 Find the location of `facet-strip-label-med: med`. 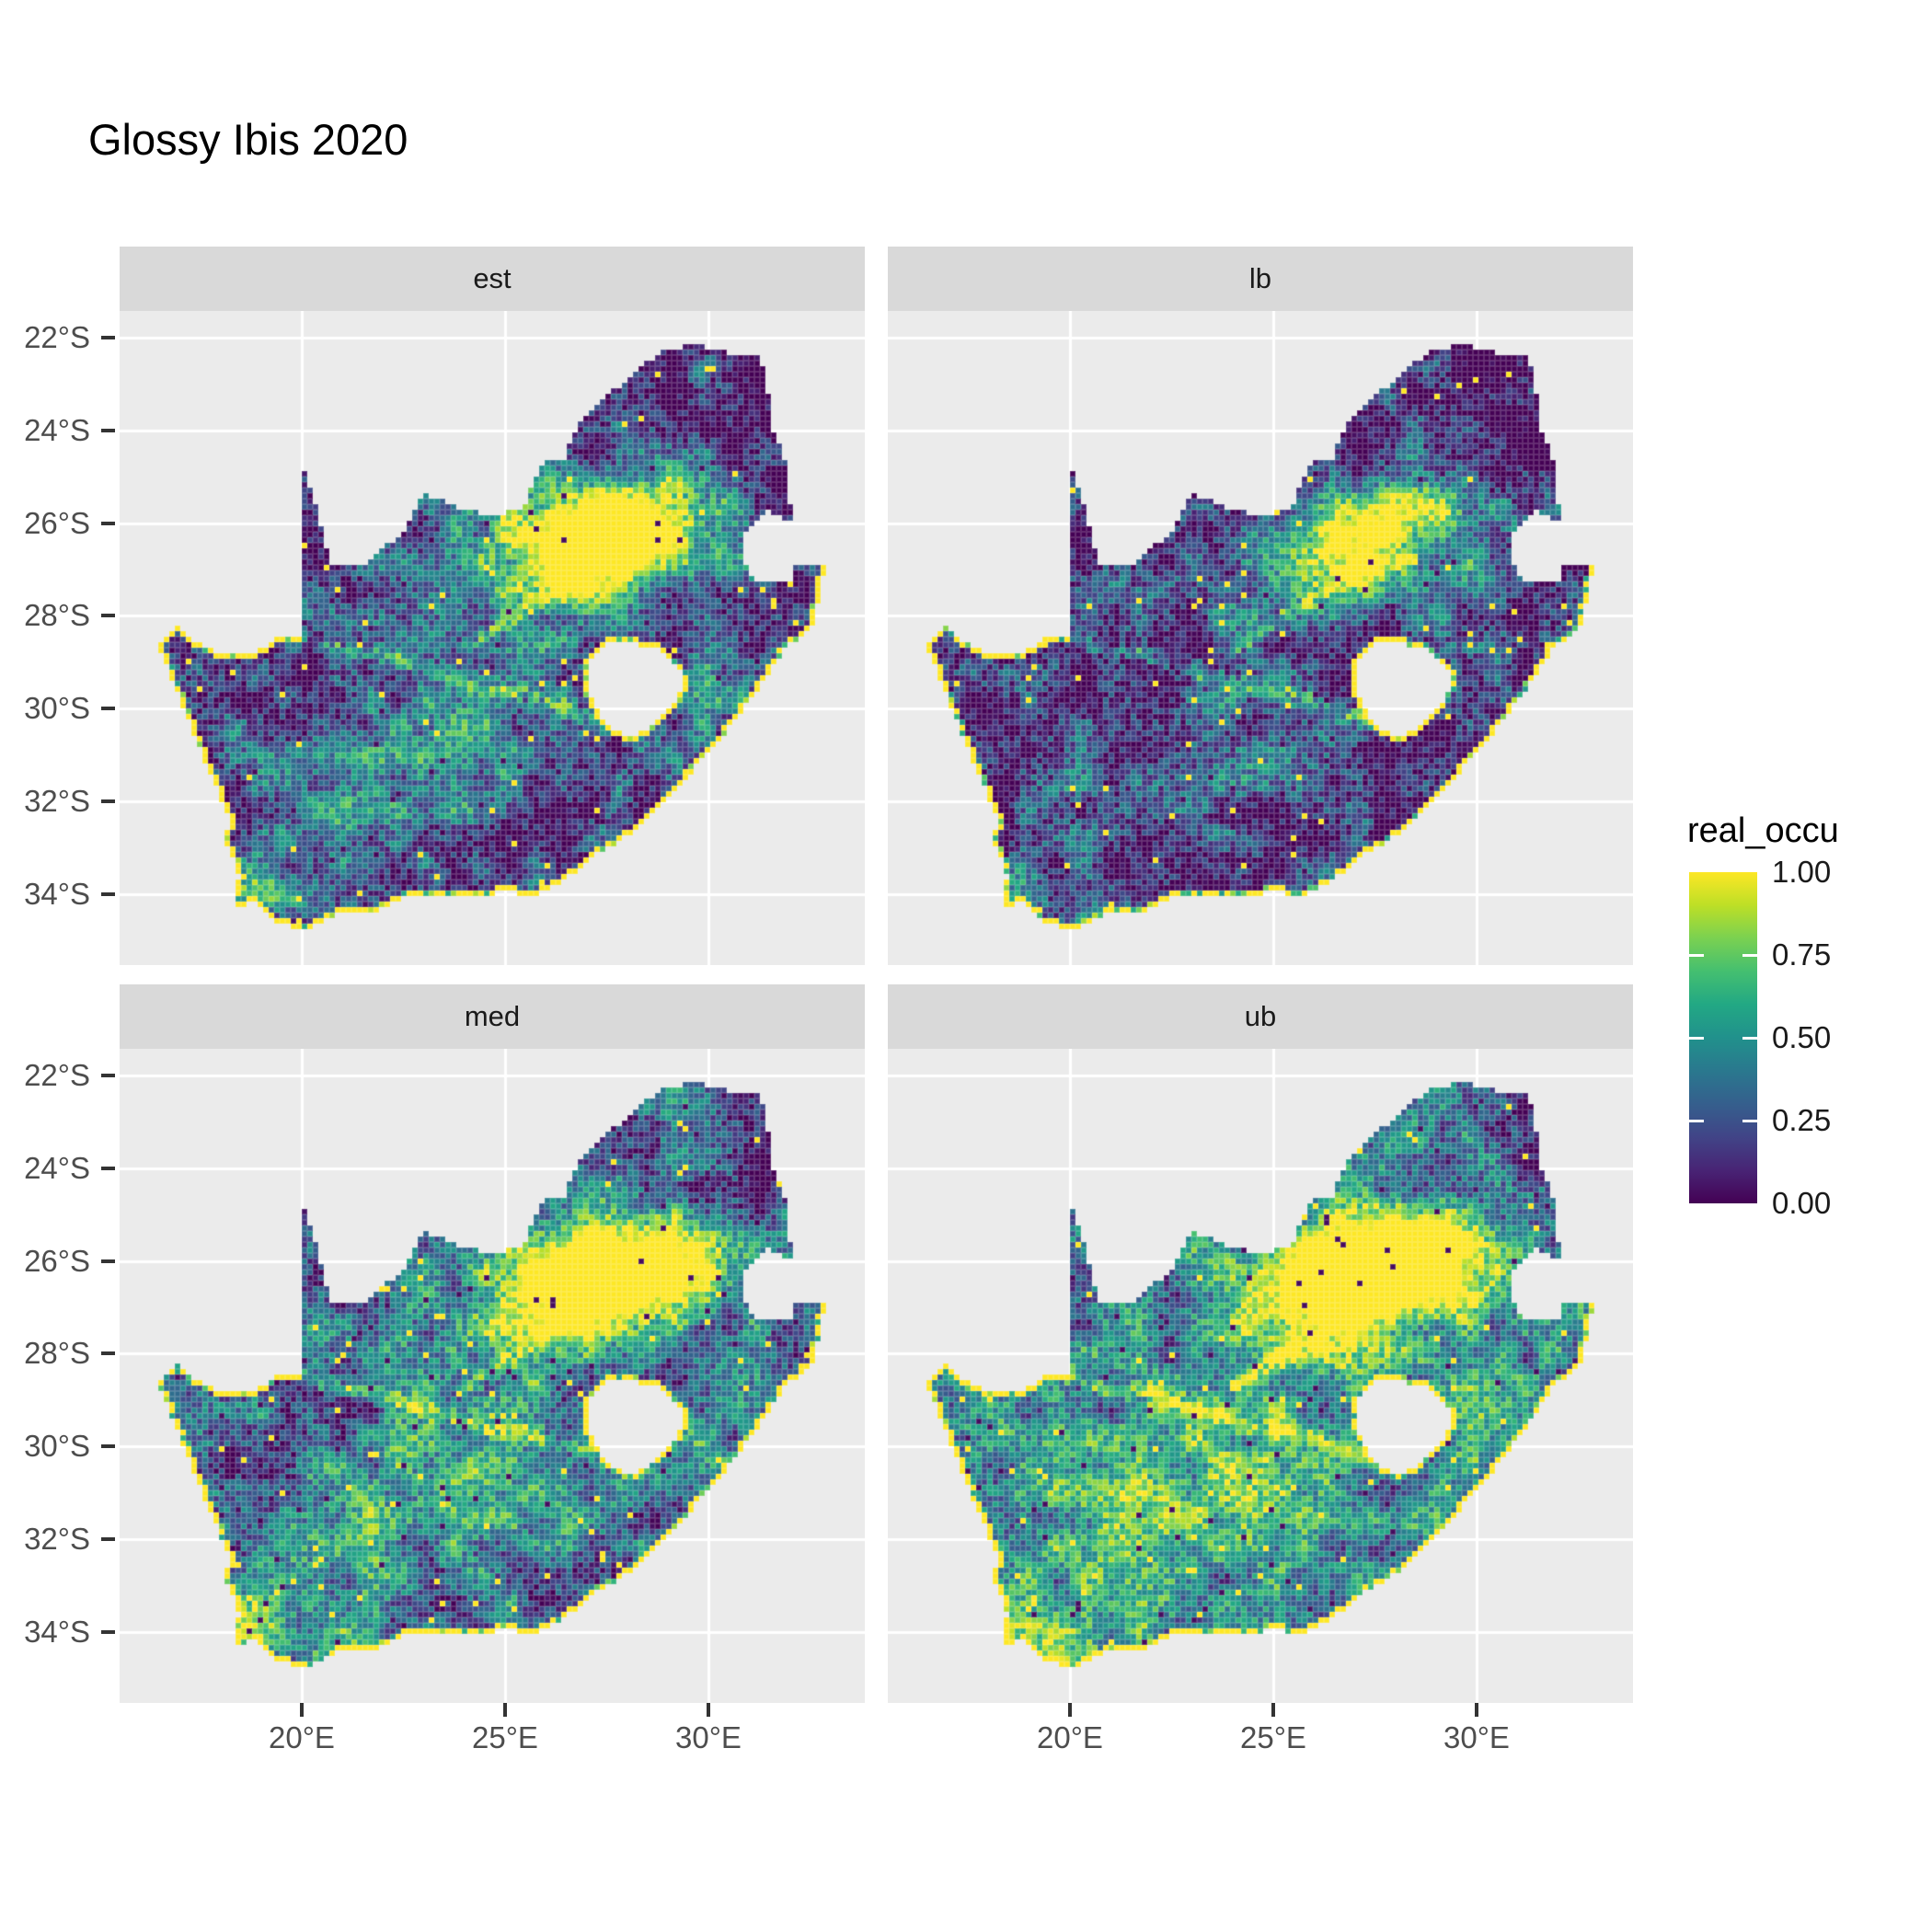

facet-strip-label-med: med is located at coordinates (493, 1016).